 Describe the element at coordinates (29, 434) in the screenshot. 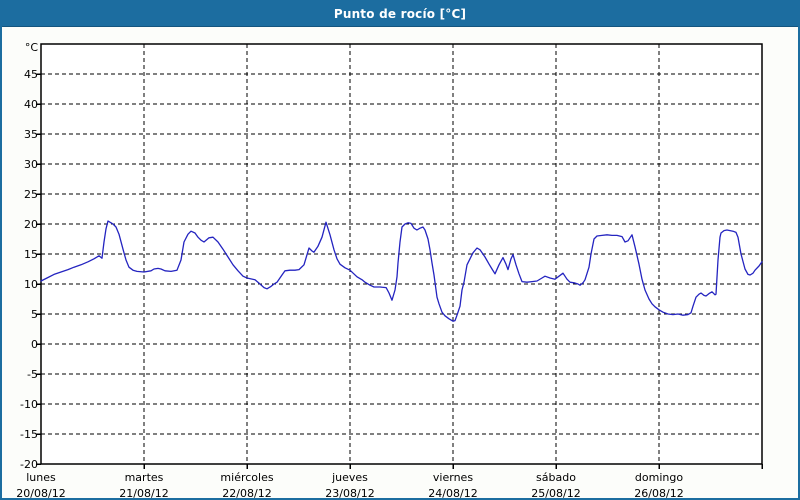

I see `svg-text: -15` at that location.